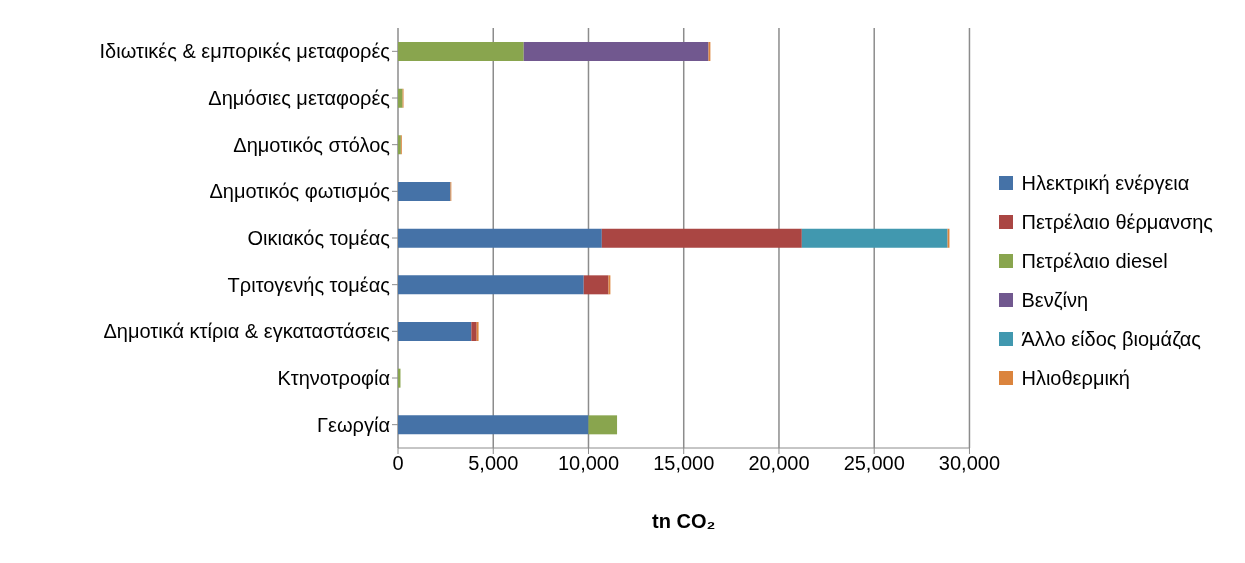 The image size is (1245, 563). I want to click on x-tick-label: 0, so click(398, 463).